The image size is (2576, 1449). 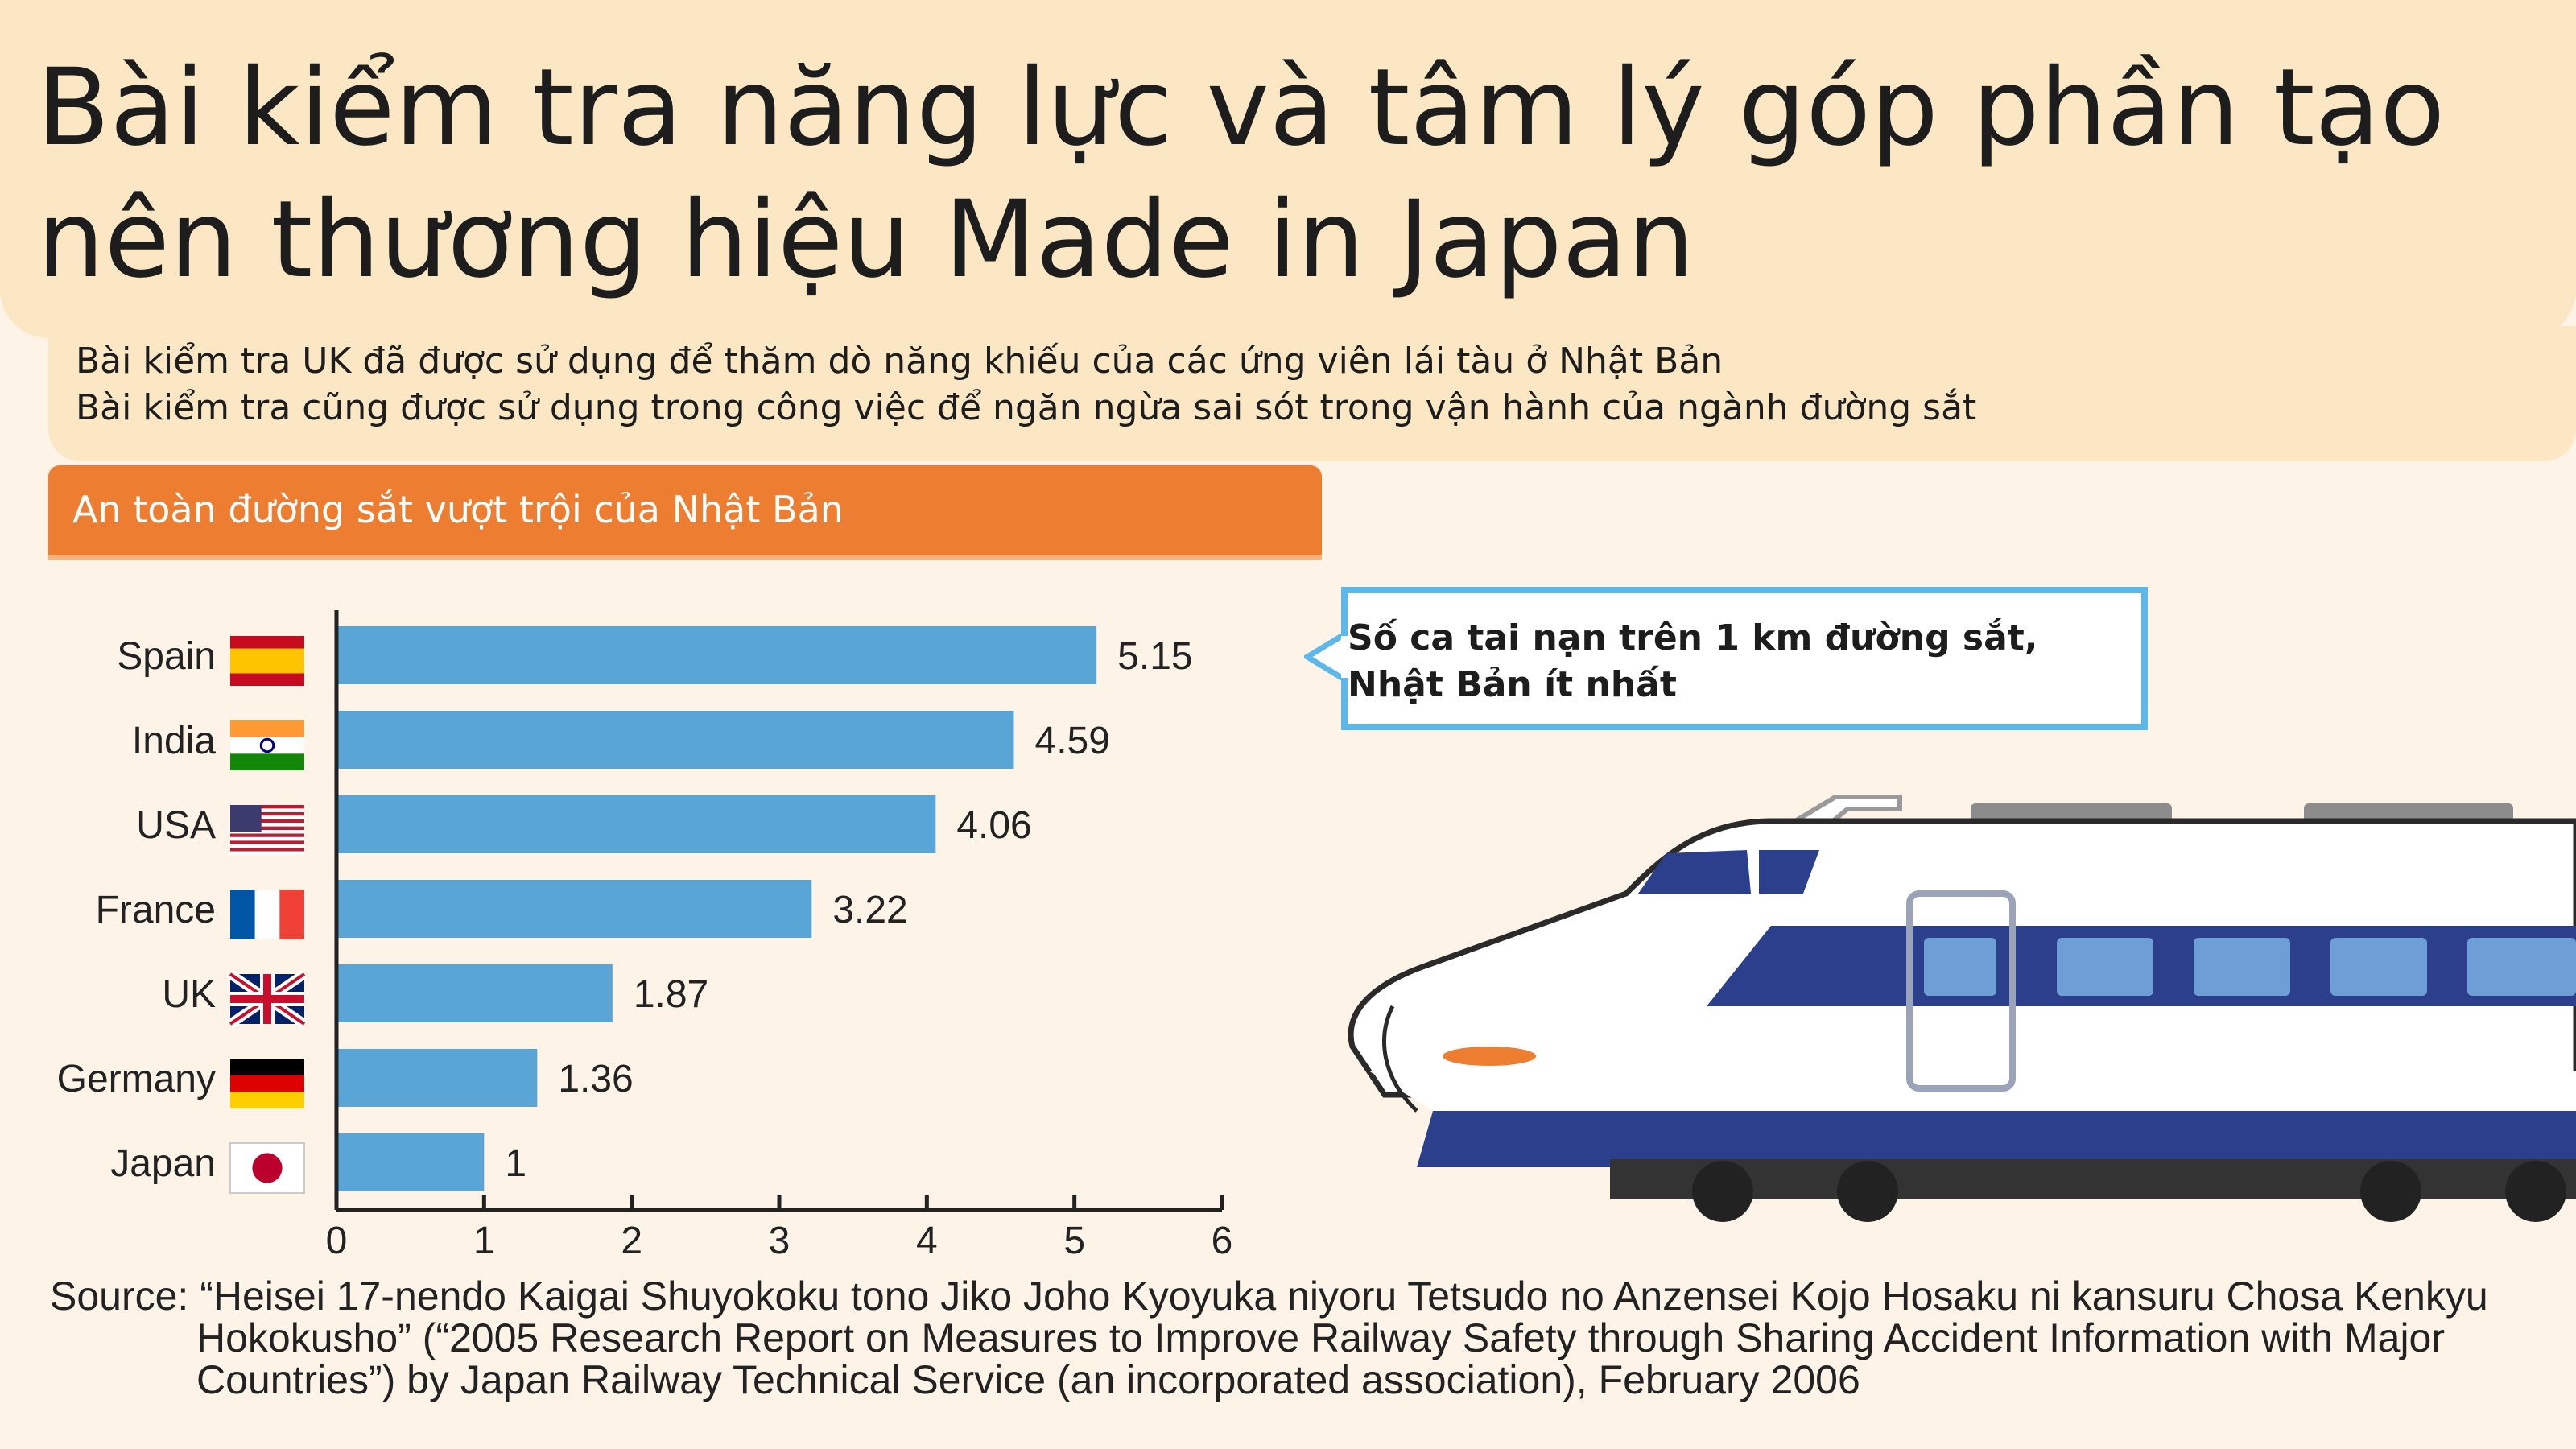 I want to click on value-label: 1, so click(x=515, y=1163).